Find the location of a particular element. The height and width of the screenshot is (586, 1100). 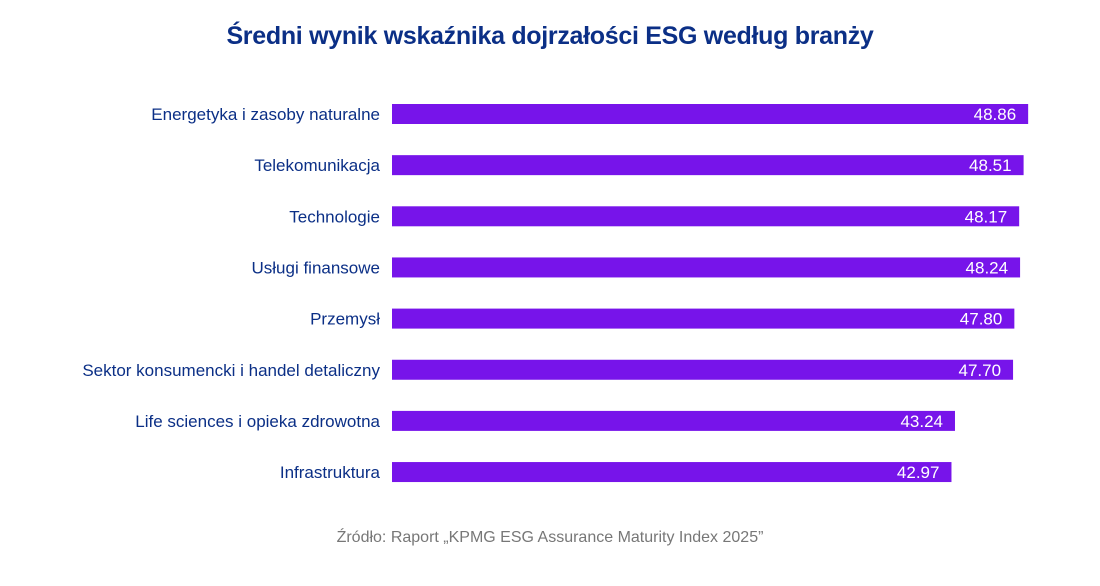

value-label: 48.51 is located at coordinates (990, 165).